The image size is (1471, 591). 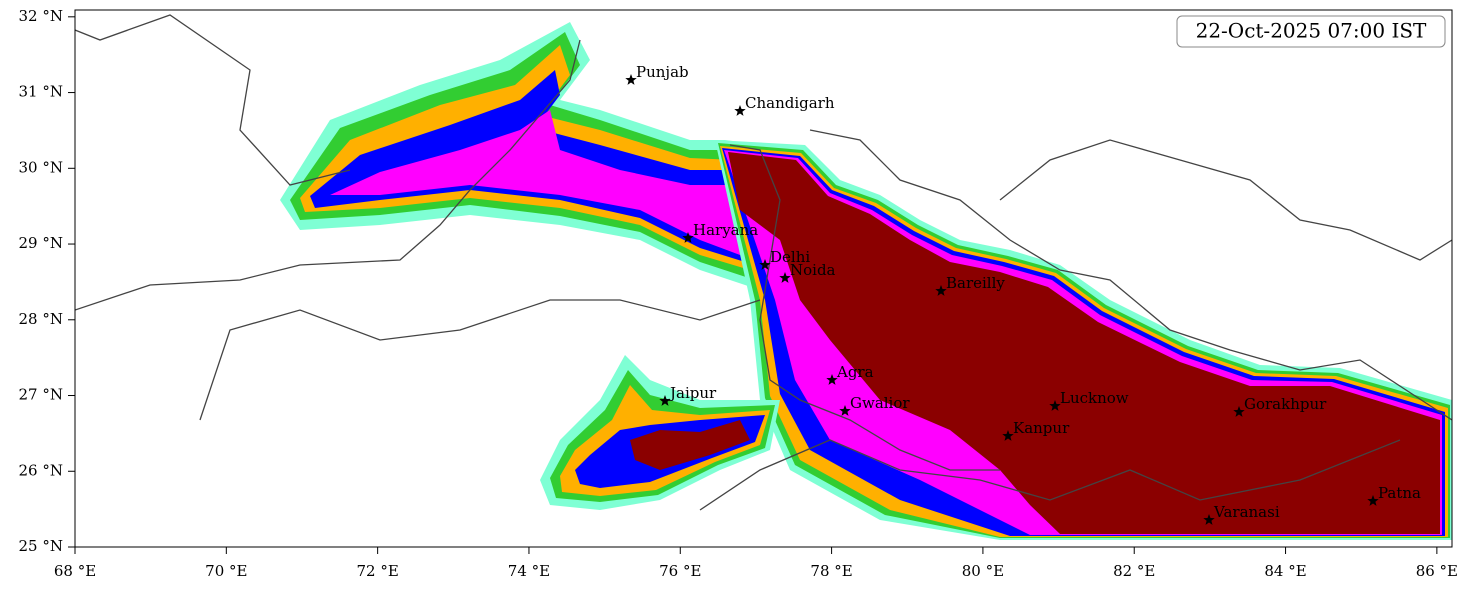 I want to click on city-label: Haryana, so click(x=725, y=230).